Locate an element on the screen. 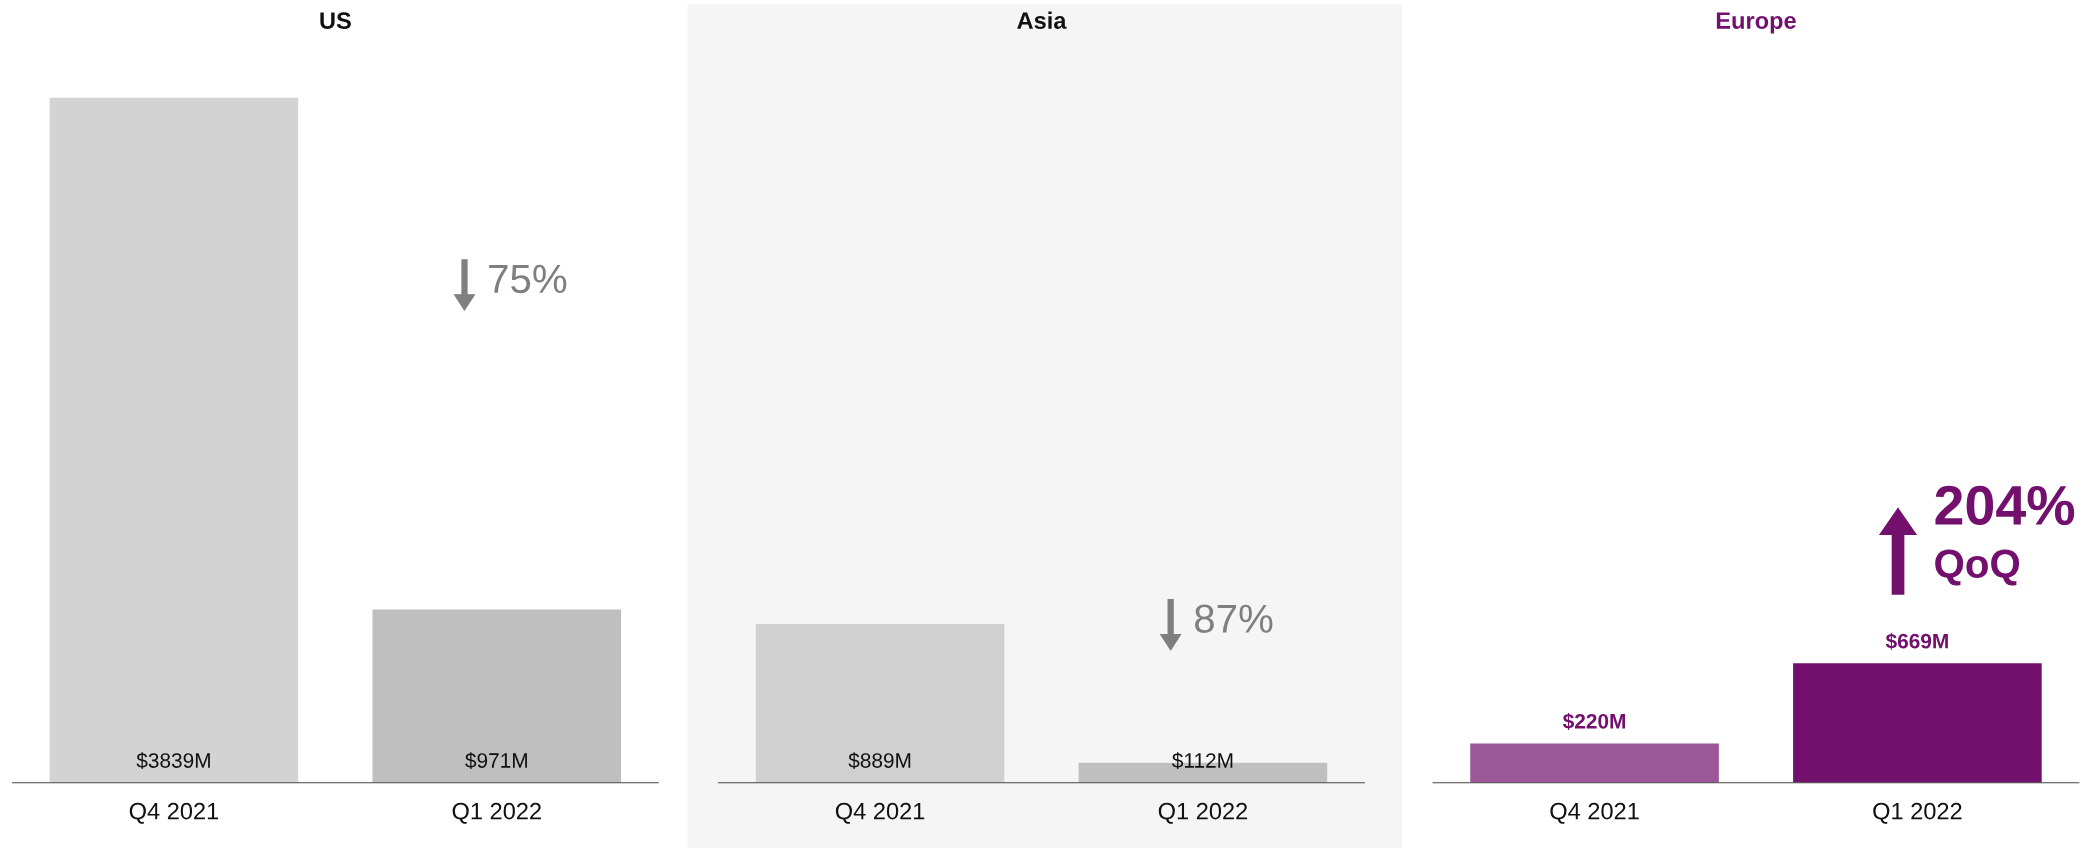 The height and width of the screenshot is (848, 2083). data-label: $889M is located at coordinates (879, 761).